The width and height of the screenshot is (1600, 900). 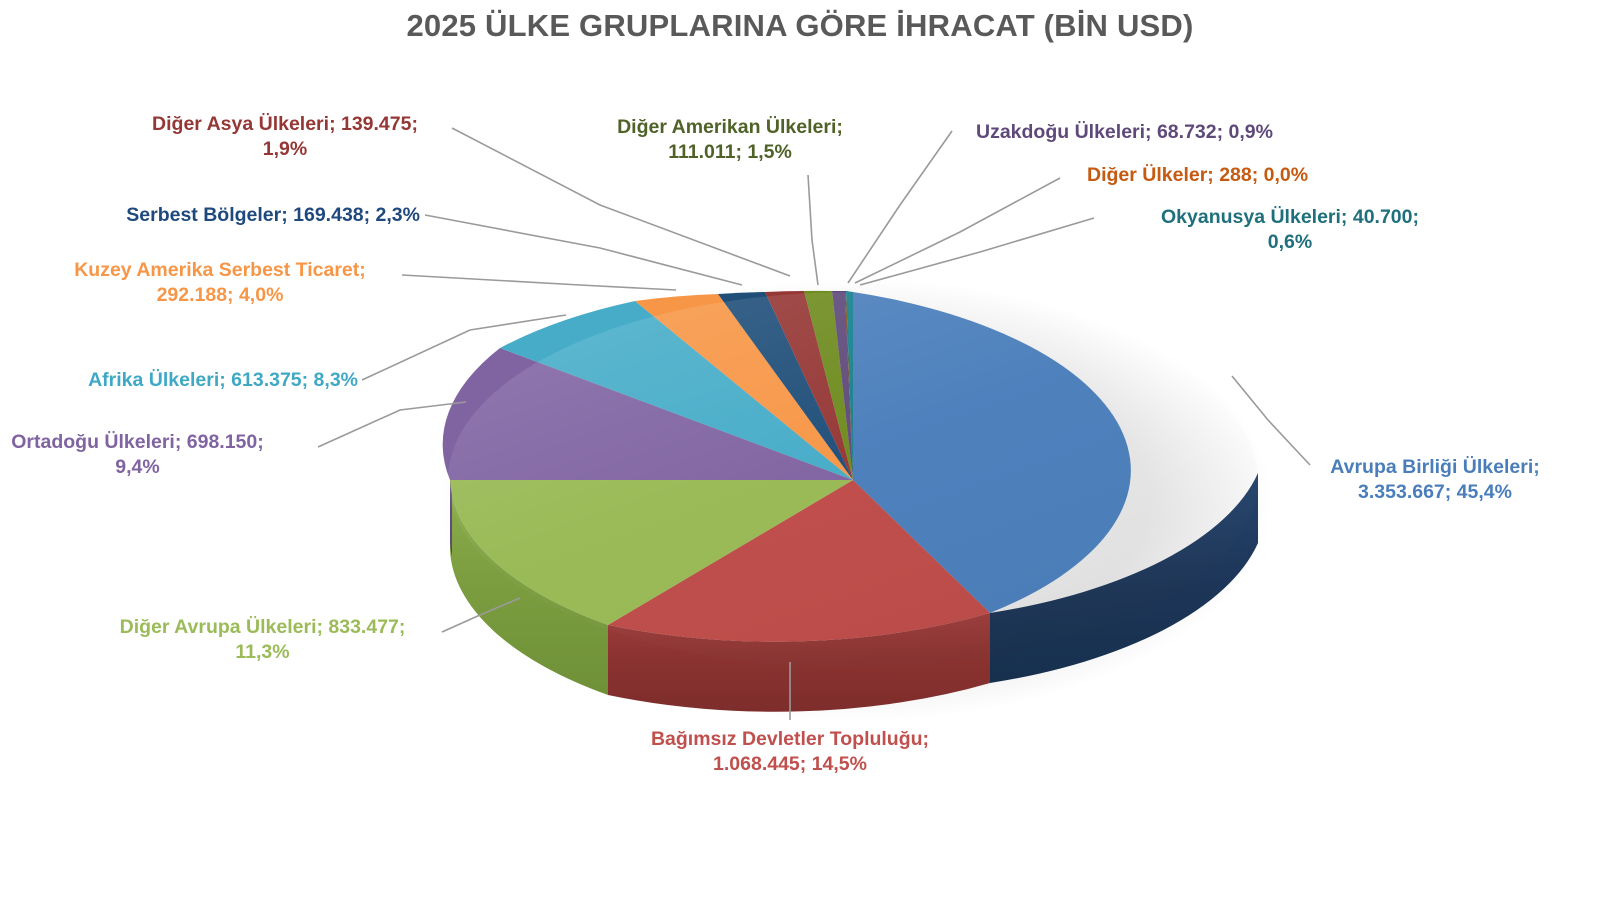 What do you see at coordinates (730, 140) in the screenshot?
I see `data-label-diger-amerikan-ulkeleri: Diğer Amerikan Ülkeleri; 111.011; 1,5%` at bounding box center [730, 140].